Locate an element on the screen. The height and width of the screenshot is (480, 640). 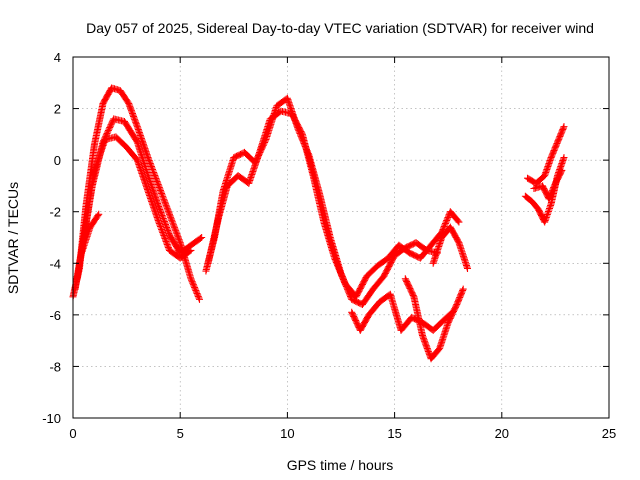
y-tick-label: 0 is located at coordinates (57, 160).